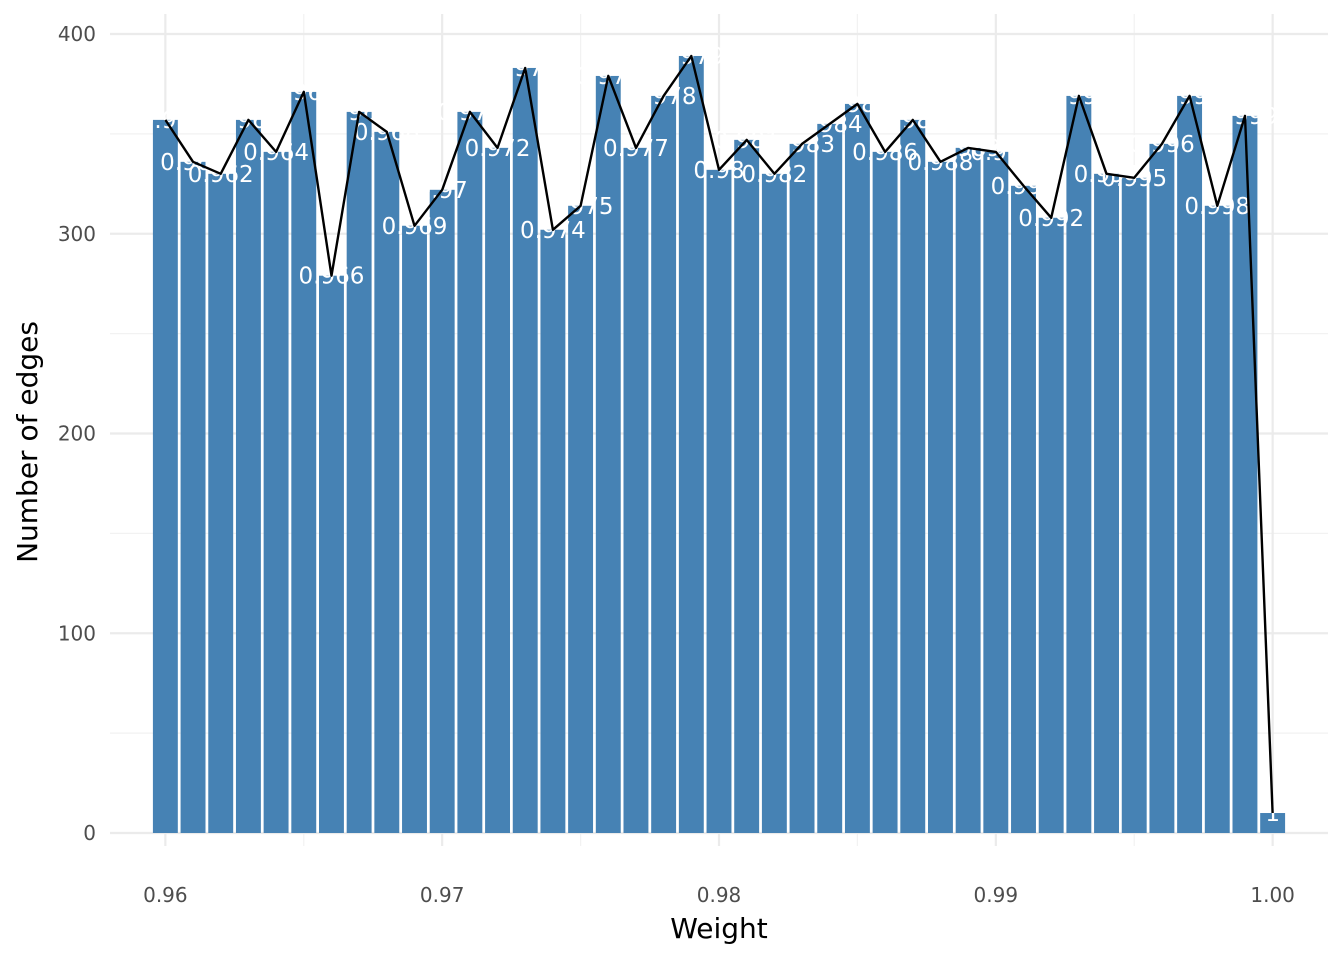  What do you see at coordinates (1272, 895) in the screenshot?
I see `x-tick-label: 1.00` at bounding box center [1272, 895].